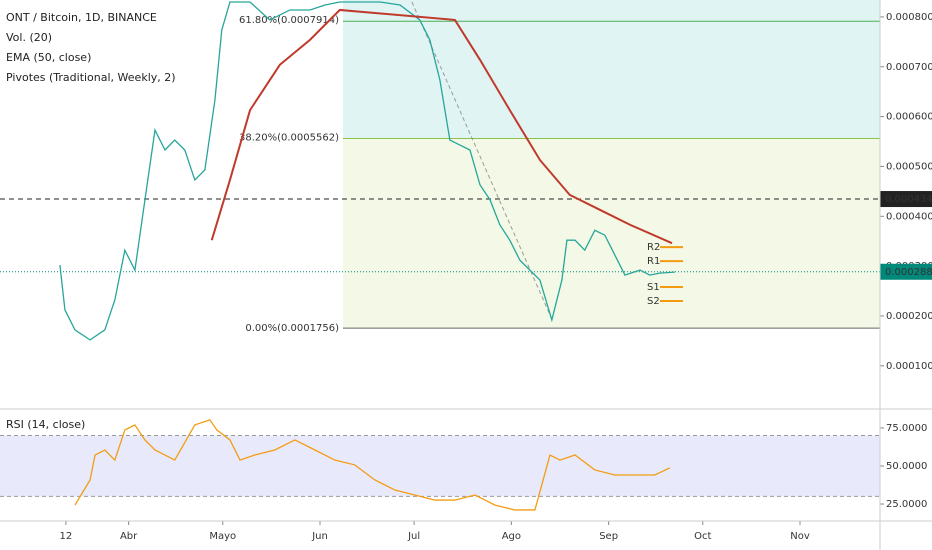 The image size is (932, 550). What do you see at coordinates (653, 287) in the screenshot?
I see `pivot-label: S1` at bounding box center [653, 287].